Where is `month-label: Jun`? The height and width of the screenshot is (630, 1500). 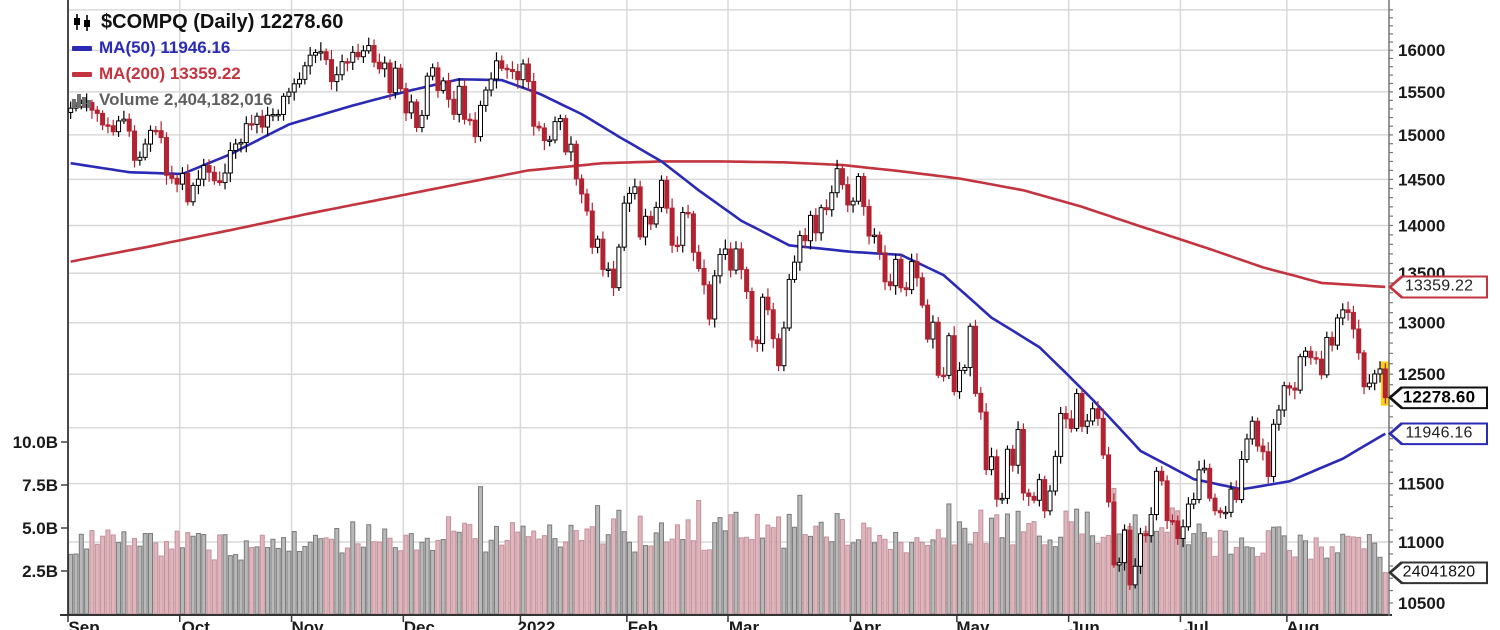 month-label: Jun is located at coordinates (1085, 624).